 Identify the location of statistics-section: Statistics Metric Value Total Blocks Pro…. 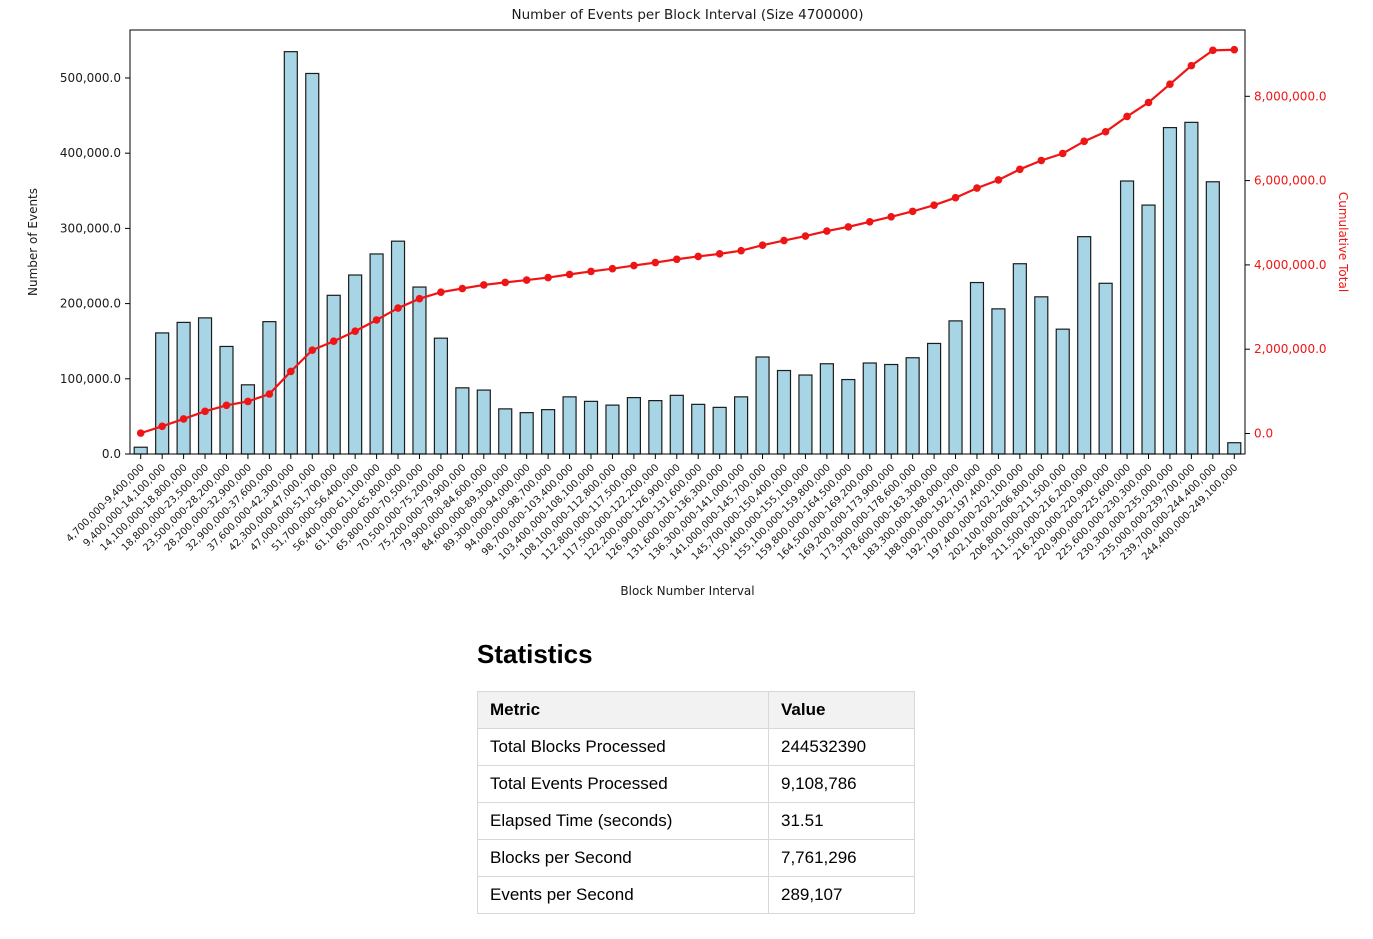
(696, 776).